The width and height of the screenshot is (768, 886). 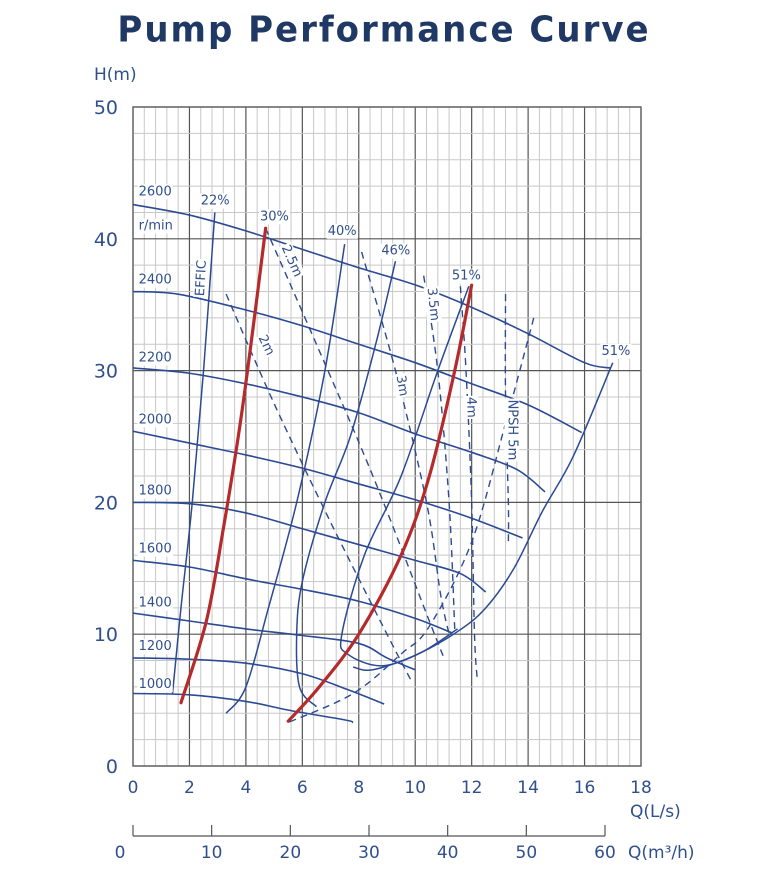 What do you see at coordinates (384, 30) in the screenshot?
I see `chart-title: Pump Performance Curve` at bounding box center [384, 30].